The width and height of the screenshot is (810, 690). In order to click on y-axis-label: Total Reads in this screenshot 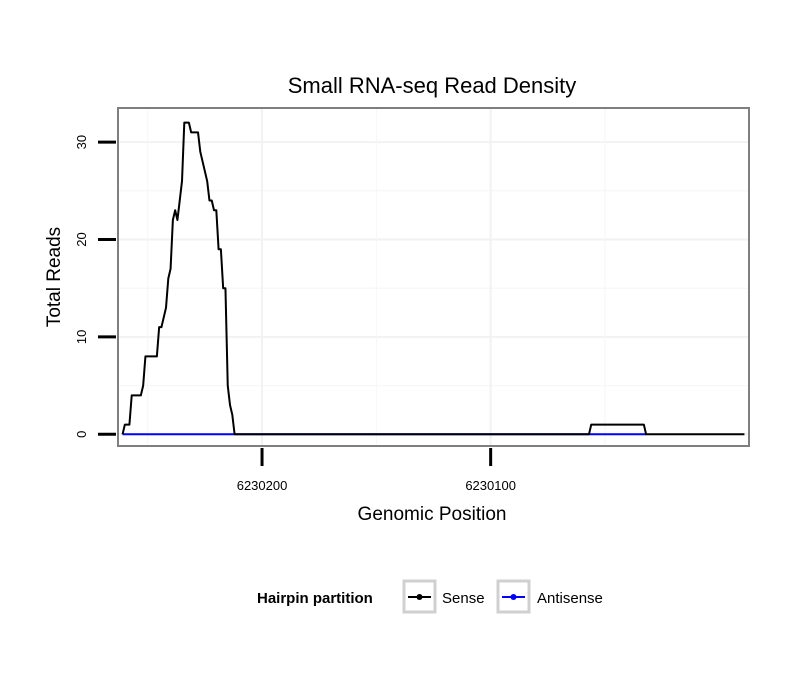, I will do `click(54, 277)`.